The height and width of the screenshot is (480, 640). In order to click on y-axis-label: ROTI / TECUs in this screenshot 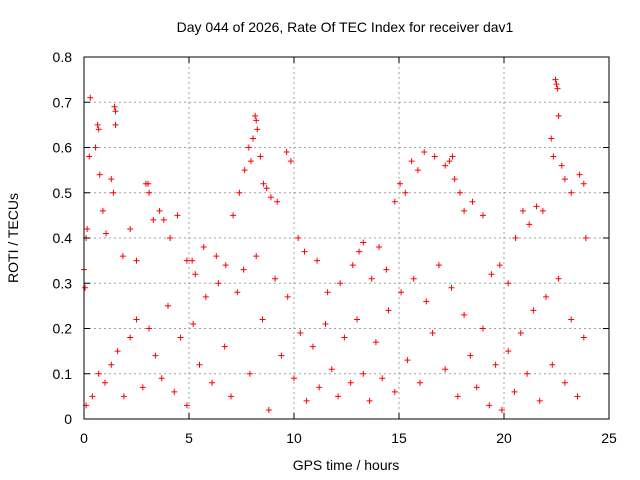, I will do `click(13, 238)`.